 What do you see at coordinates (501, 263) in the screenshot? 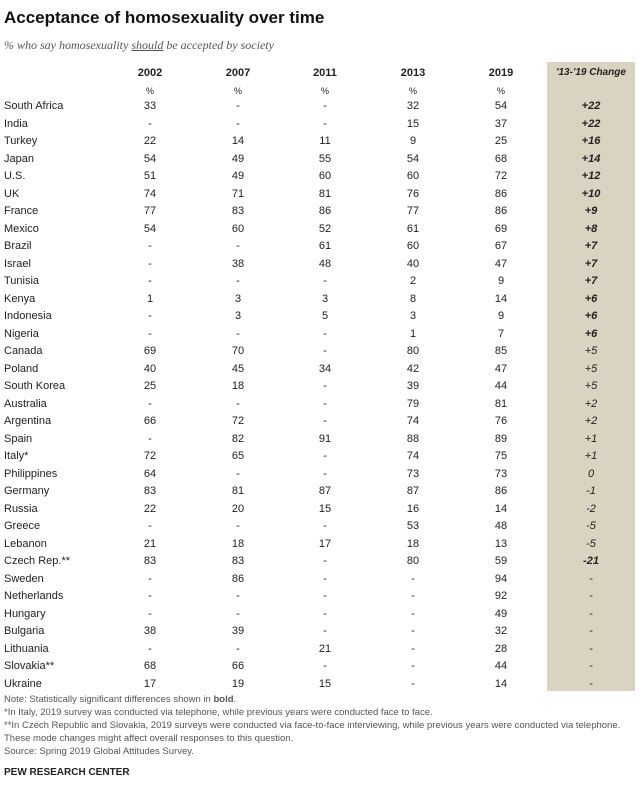
I see `cell-value: 47` at bounding box center [501, 263].